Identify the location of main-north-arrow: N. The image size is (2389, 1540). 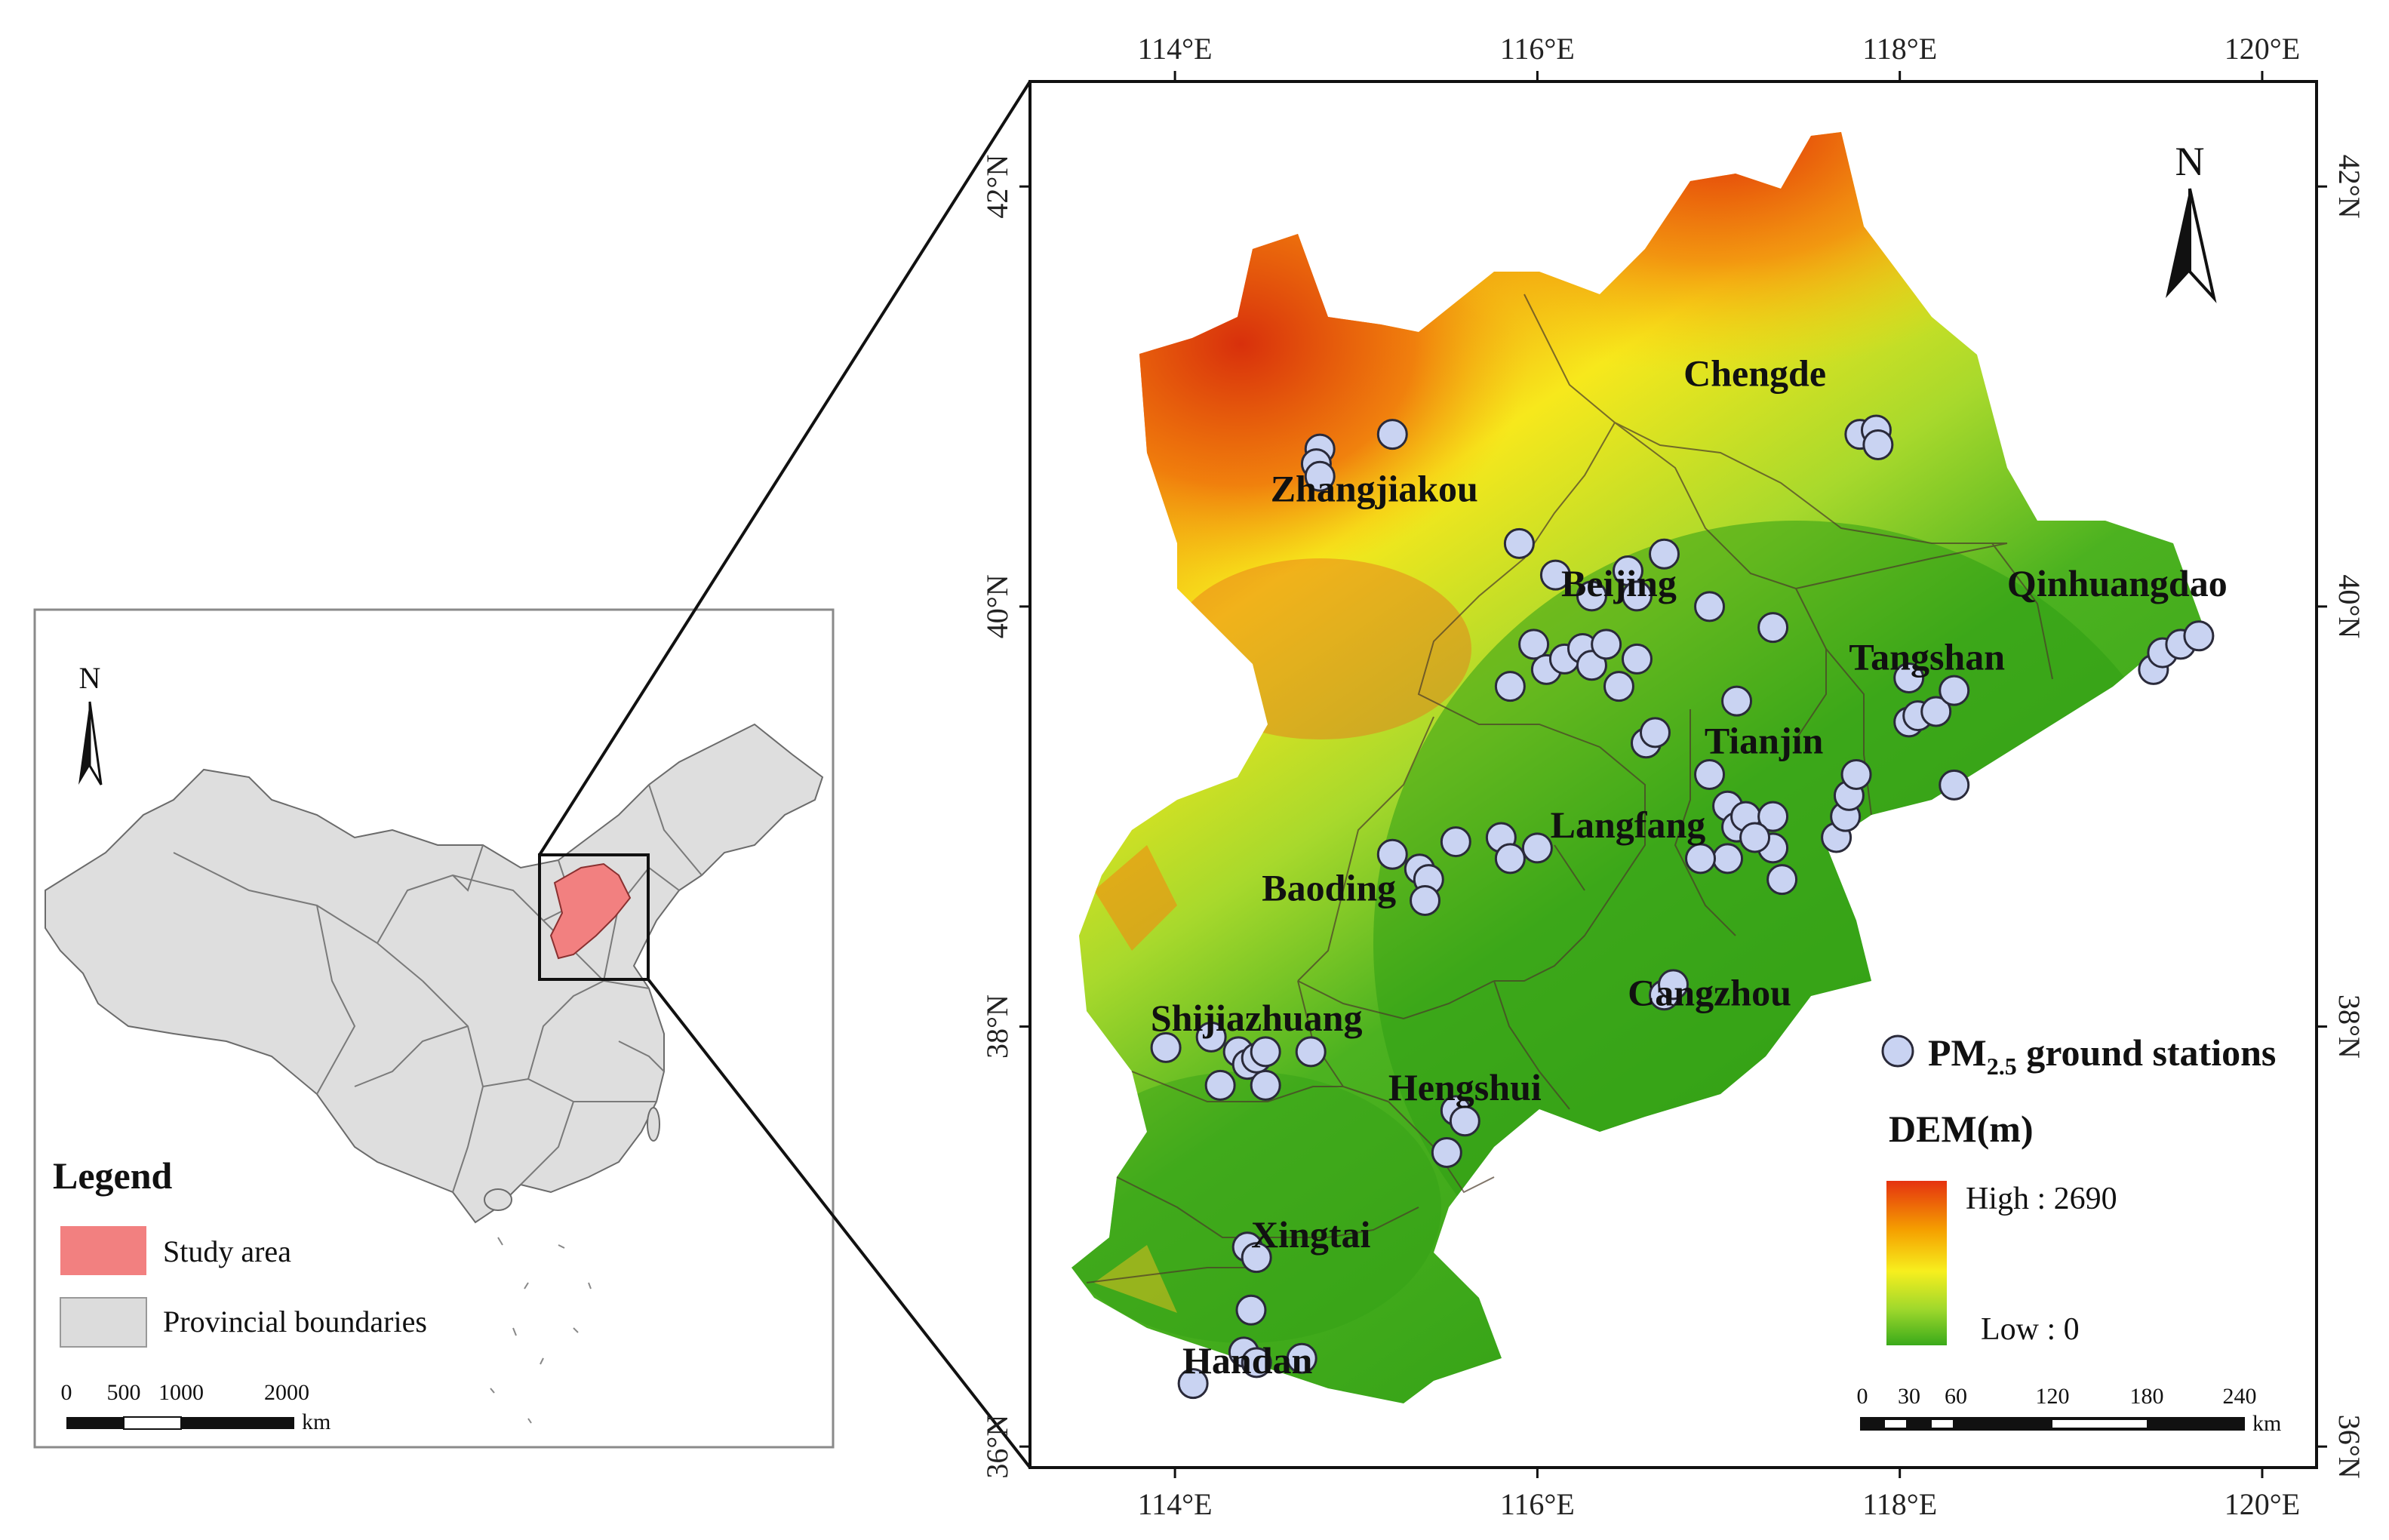
(2191, 221).